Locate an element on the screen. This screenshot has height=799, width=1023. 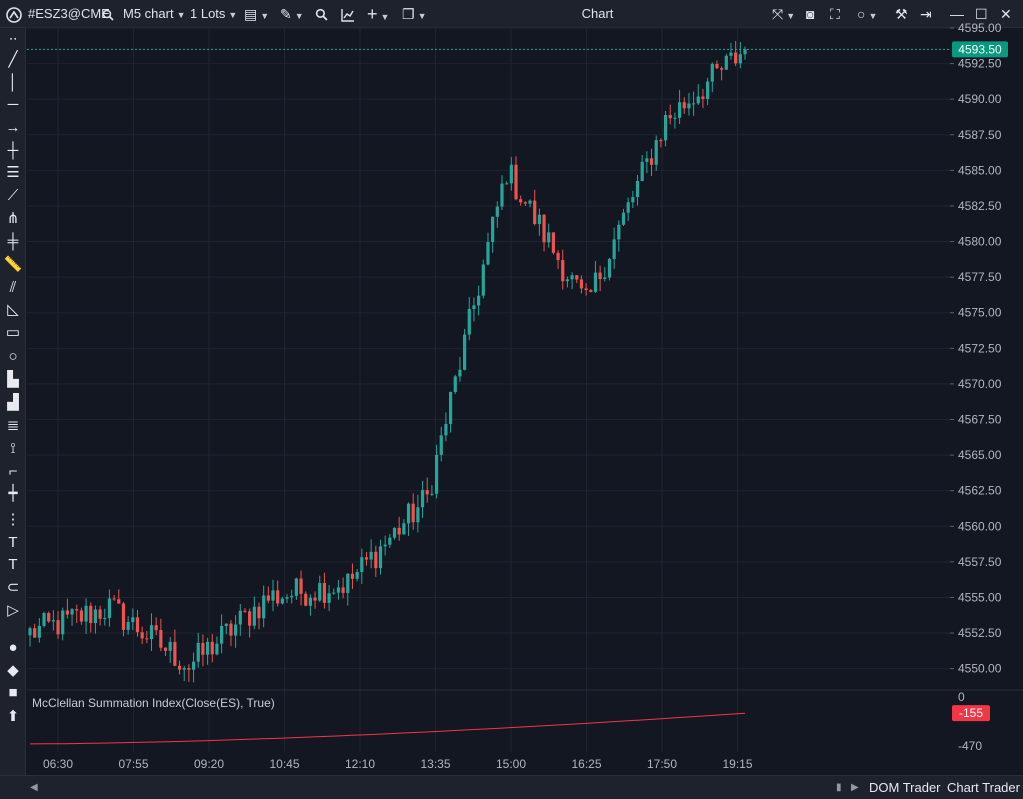
symbol-search-icon is located at coordinates (108, 14).